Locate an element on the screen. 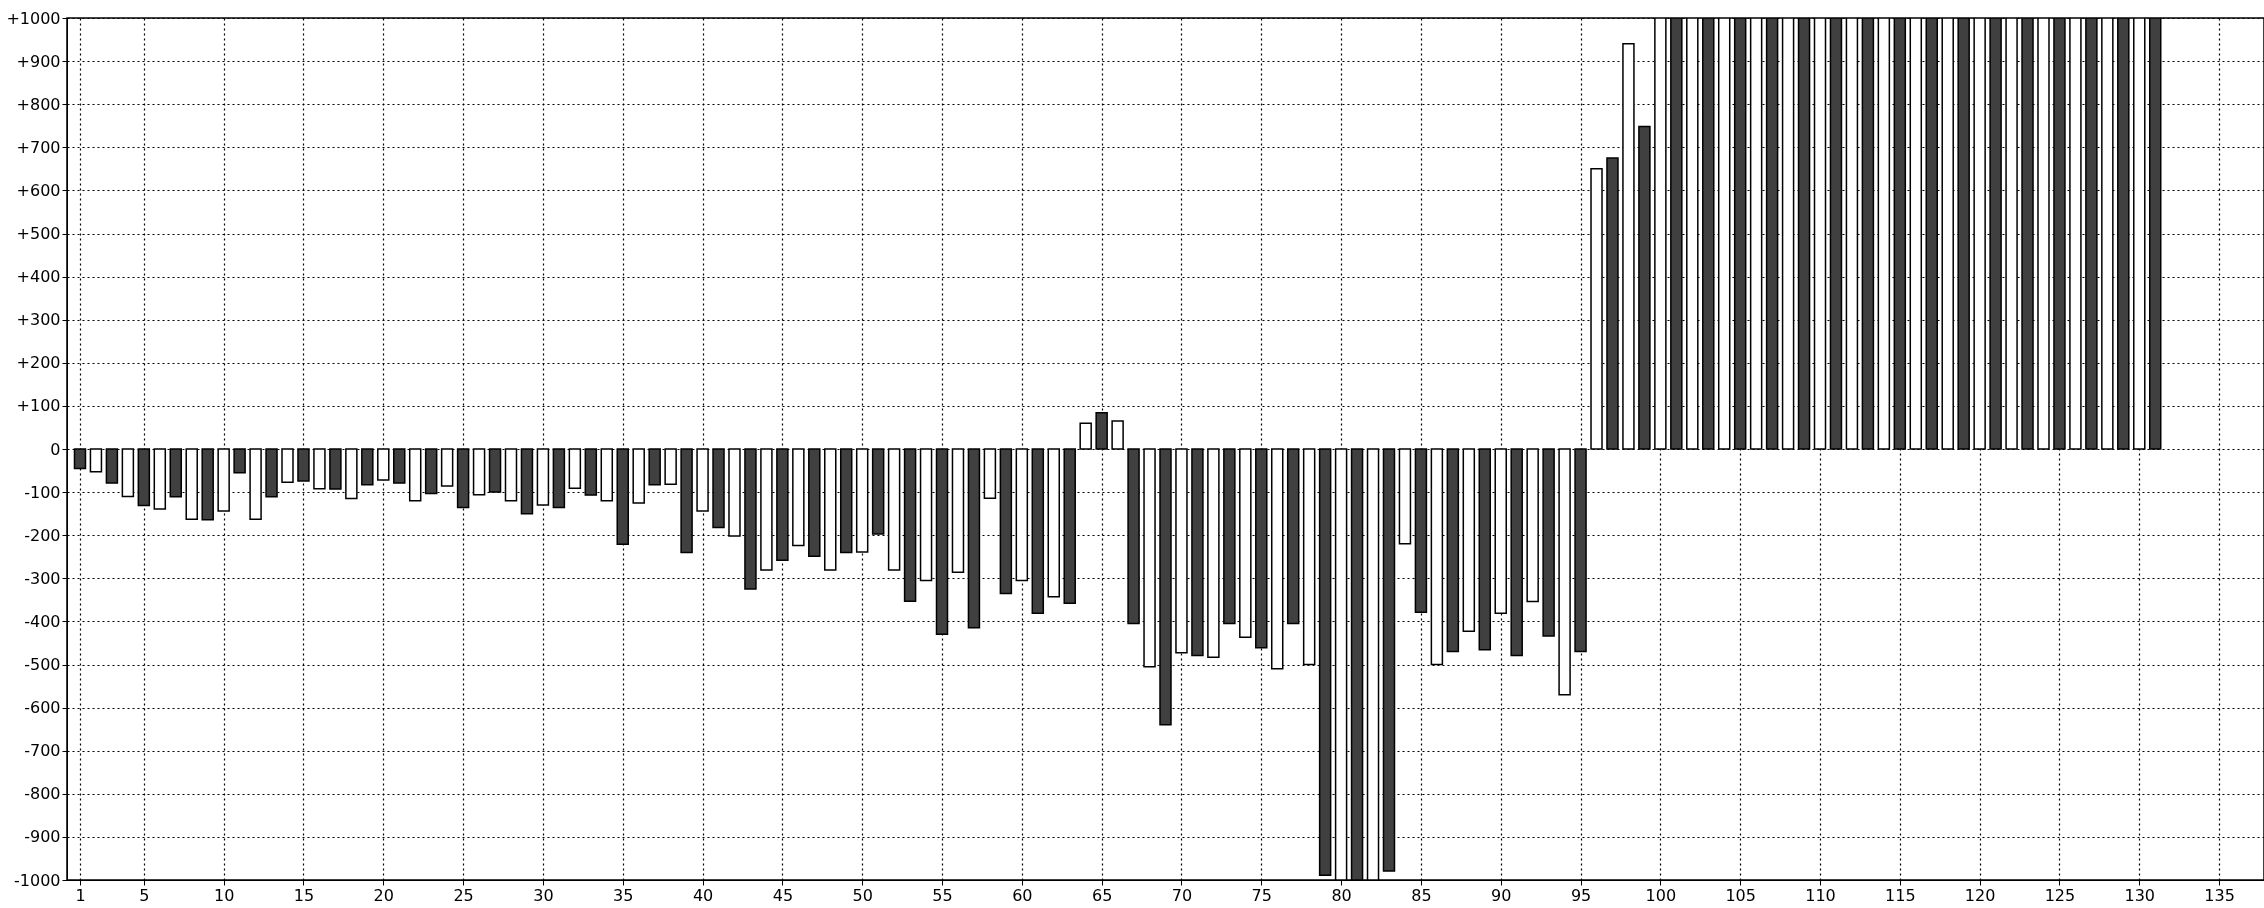  y-tick-label: -100 is located at coordinates (42, 492).